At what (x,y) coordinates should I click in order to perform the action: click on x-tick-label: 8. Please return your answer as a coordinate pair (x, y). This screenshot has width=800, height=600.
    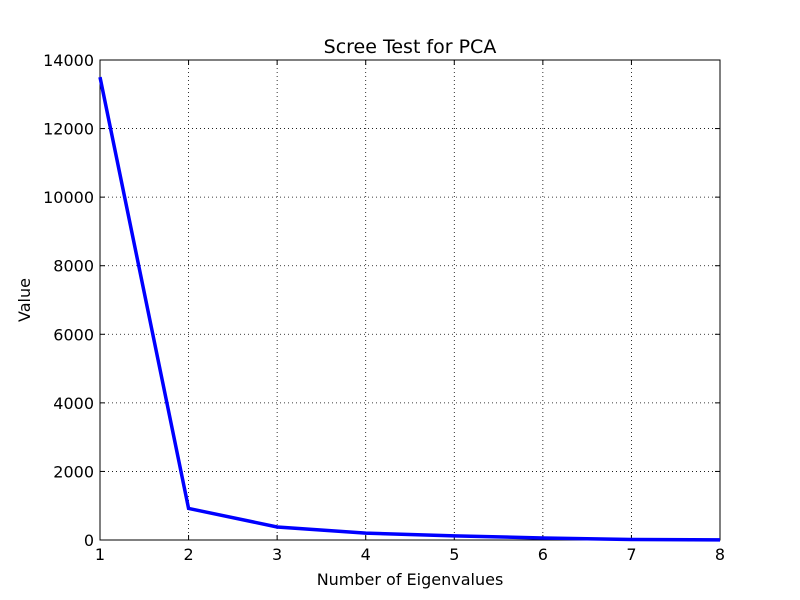
    Looking at the image, I should click on (720, 554).